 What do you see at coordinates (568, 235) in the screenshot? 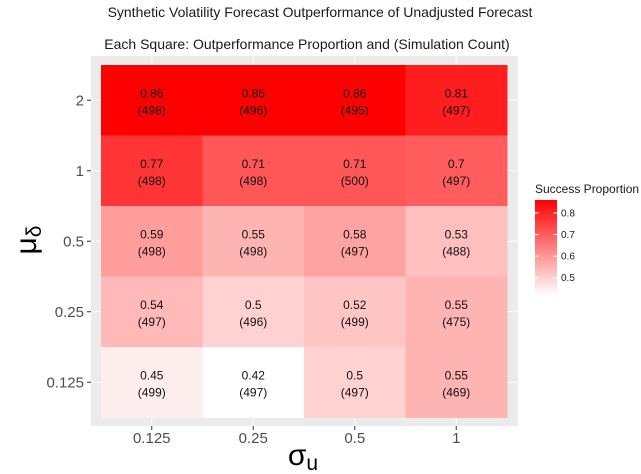
I see `legend-tick-label: 0.7` at bounding box center [568, 235].